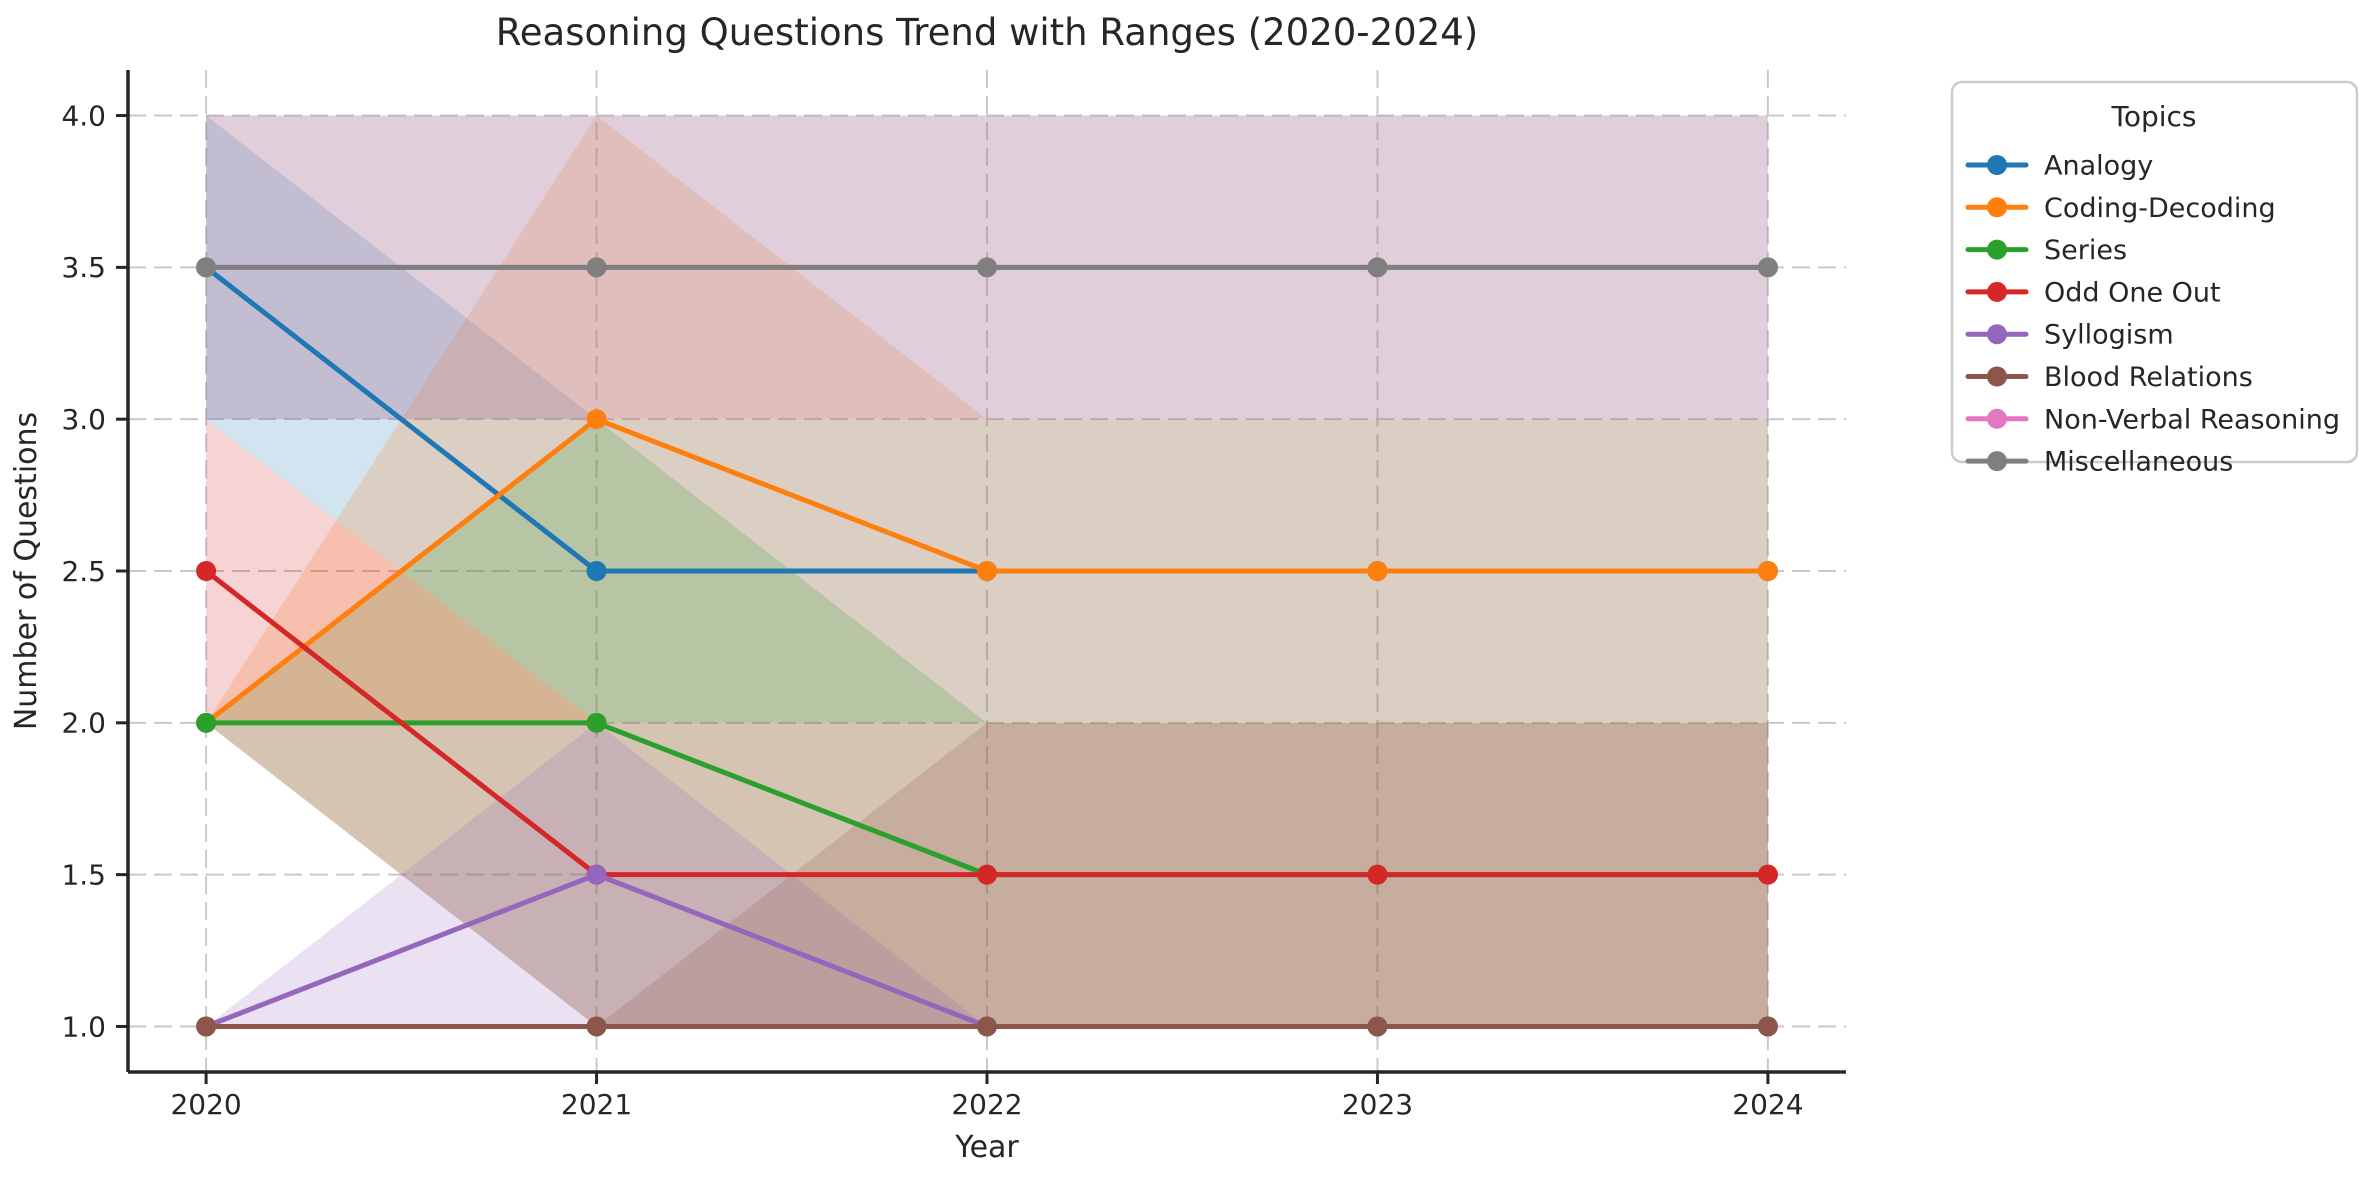  I want to click on legend-item-miscellaneous: Miscellaneous, so click(2099, 462).